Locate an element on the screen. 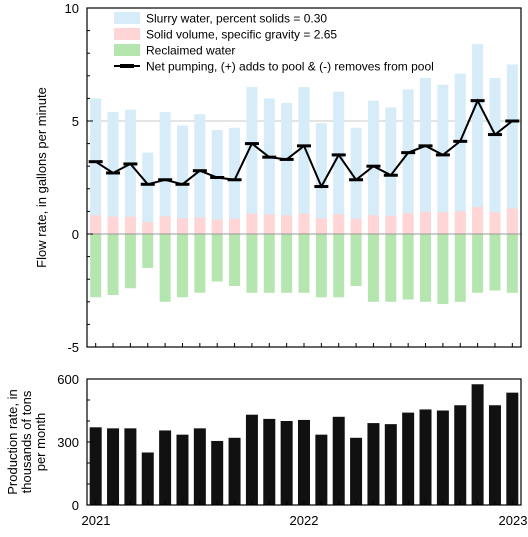 This screenshot has height=537, width=528. top-y-tick-label: 10 is located at coordinates (72, 8).